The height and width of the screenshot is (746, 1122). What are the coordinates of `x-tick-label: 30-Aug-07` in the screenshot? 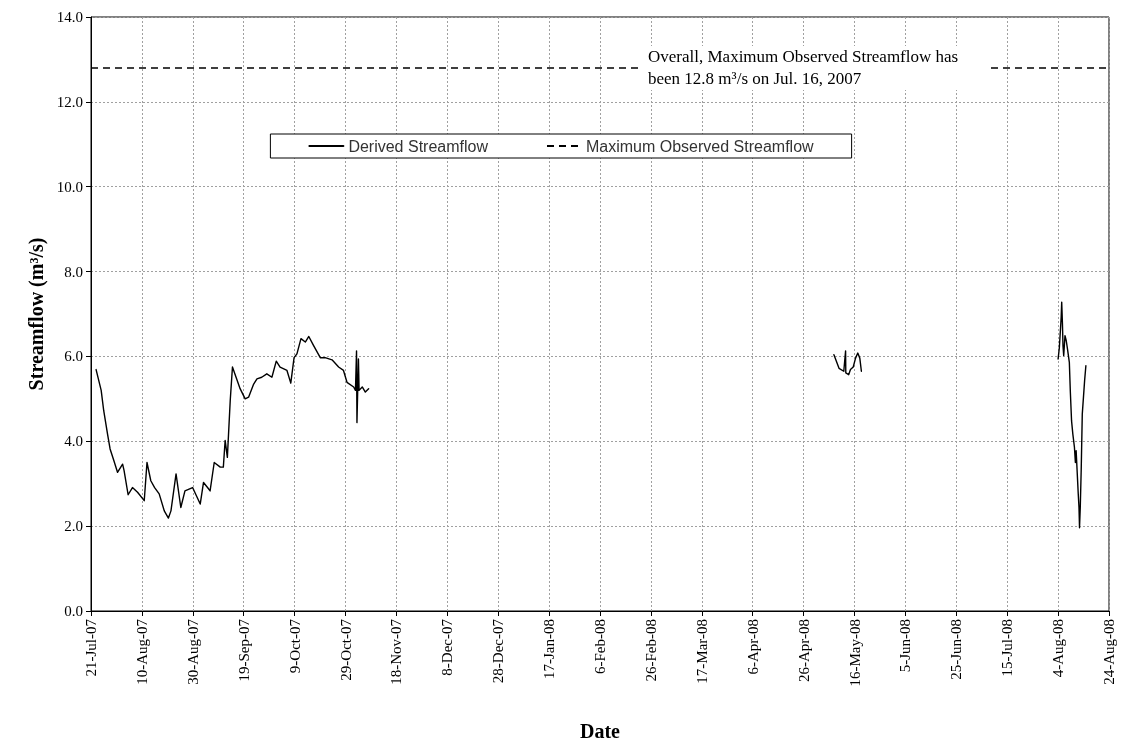 It's located at (192, 651).